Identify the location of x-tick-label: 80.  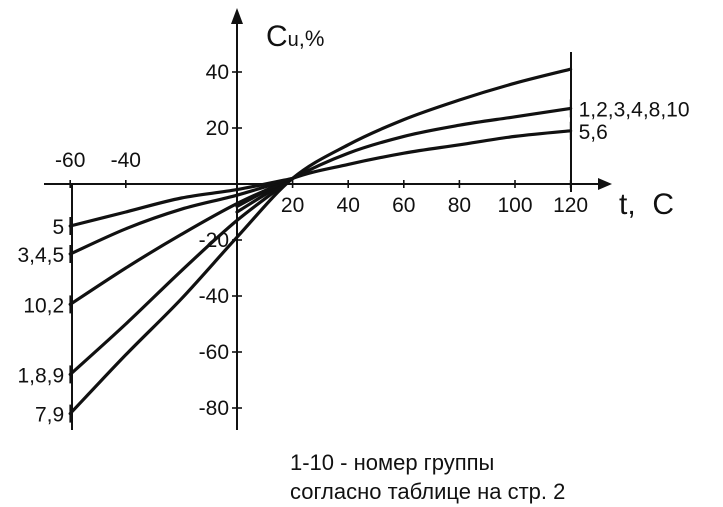
(459, 205).